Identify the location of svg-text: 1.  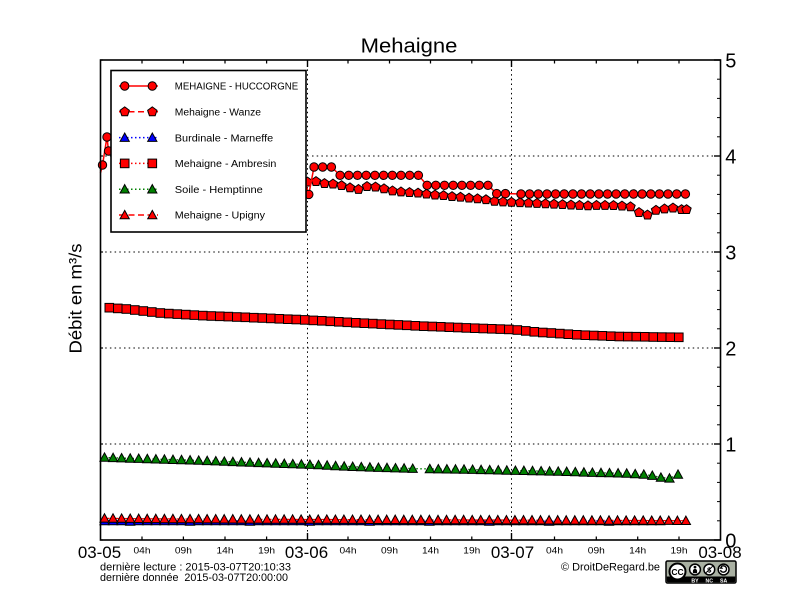
(730, 445).